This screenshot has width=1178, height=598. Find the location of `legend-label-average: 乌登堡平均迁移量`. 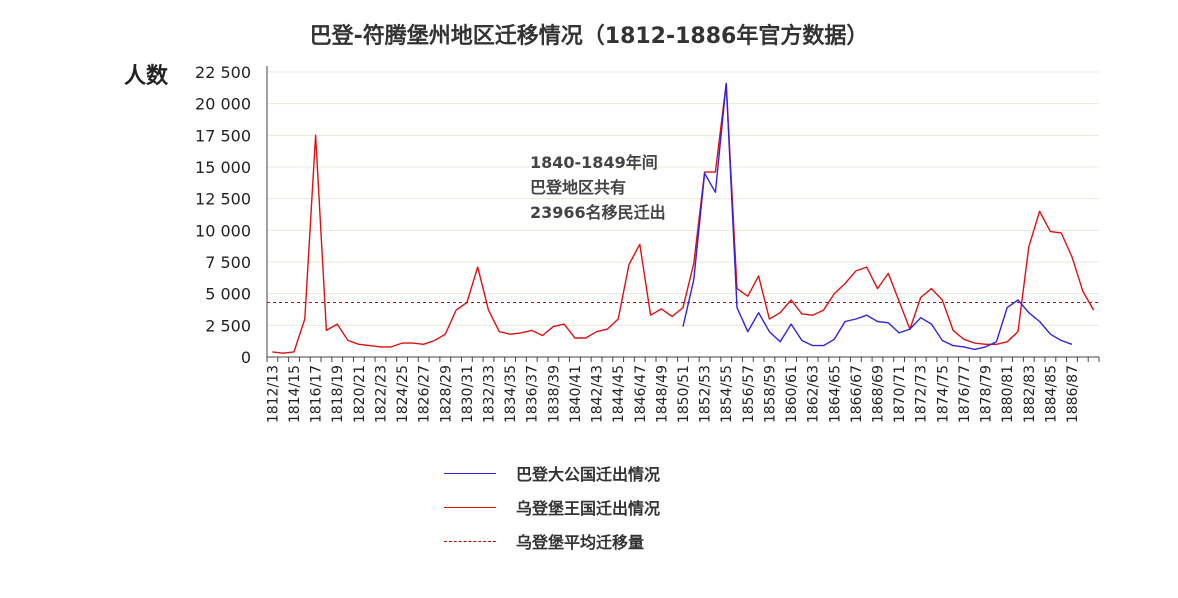

legend-label-average: 乌登堡平均迁移量 is located at coordinates (580, 542).